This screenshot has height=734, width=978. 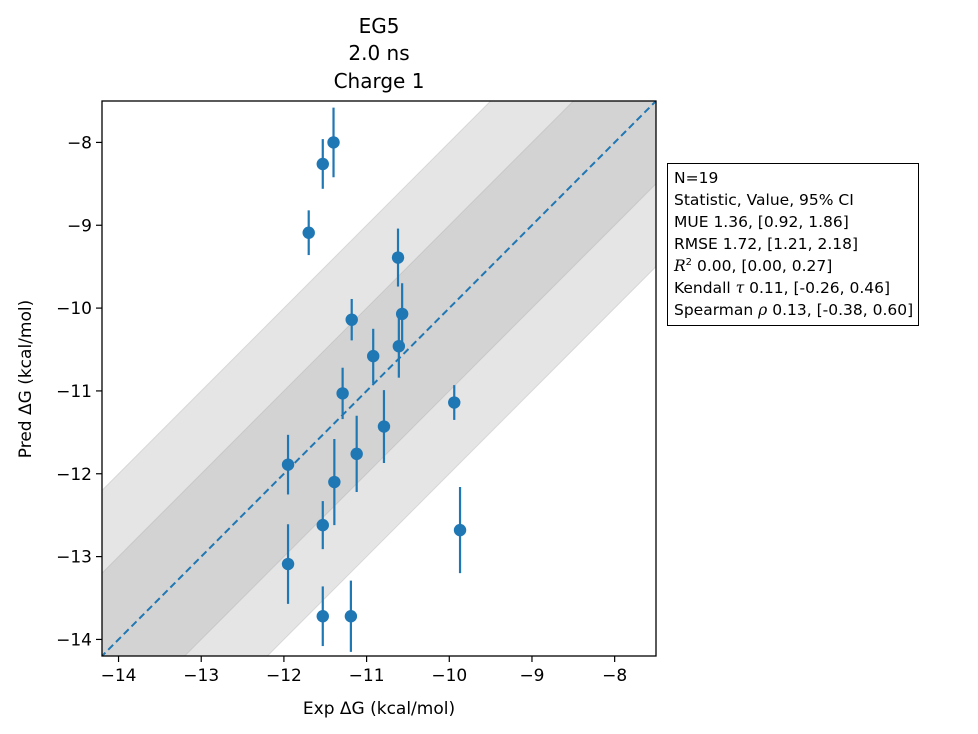 I want to click on stats-spearman: Spearman ρ 0.13, [-0.38, 0.60], so click(x=793, y=310).